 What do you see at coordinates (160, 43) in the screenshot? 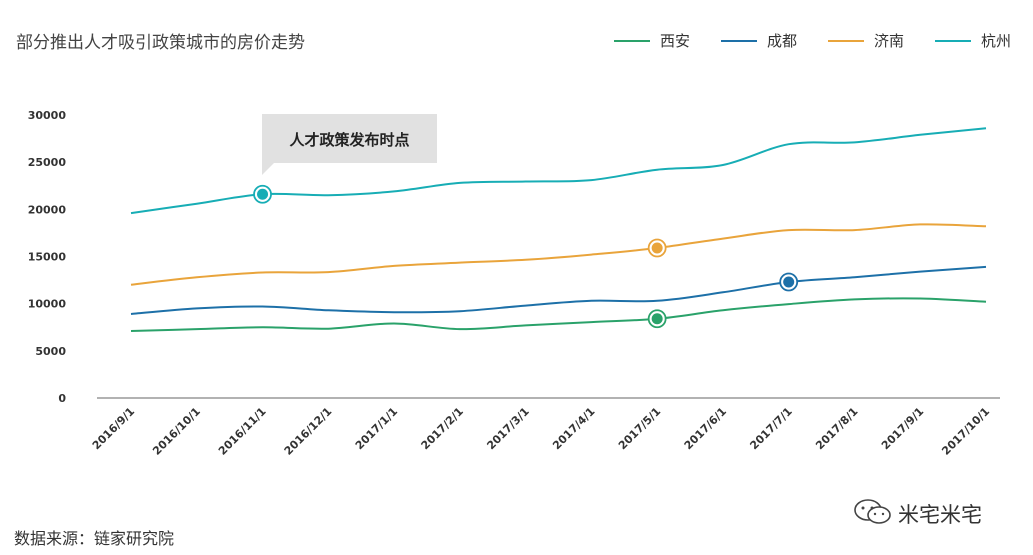
I see `chart-title: 部分推出人才吸引政策城市的房价走势` at bounding box center [160, 43].